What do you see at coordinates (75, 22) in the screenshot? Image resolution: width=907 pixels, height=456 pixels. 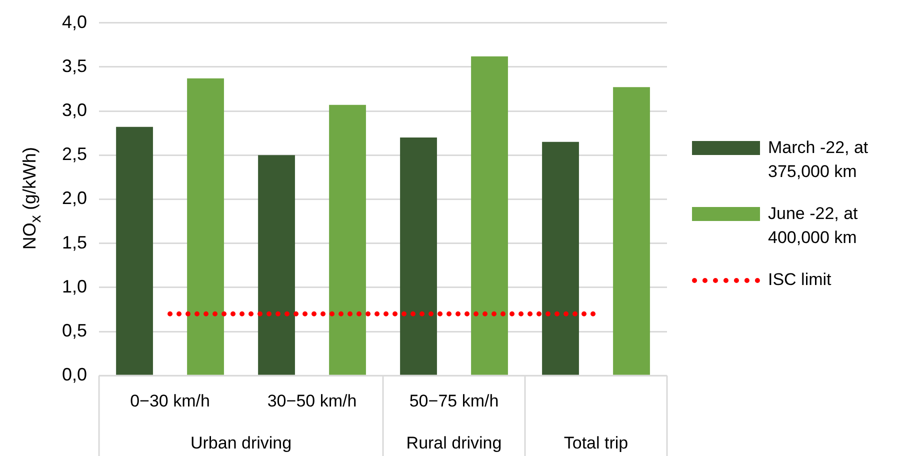 I see `y-tick-label: 4,0` at bounding box center [75, 22].